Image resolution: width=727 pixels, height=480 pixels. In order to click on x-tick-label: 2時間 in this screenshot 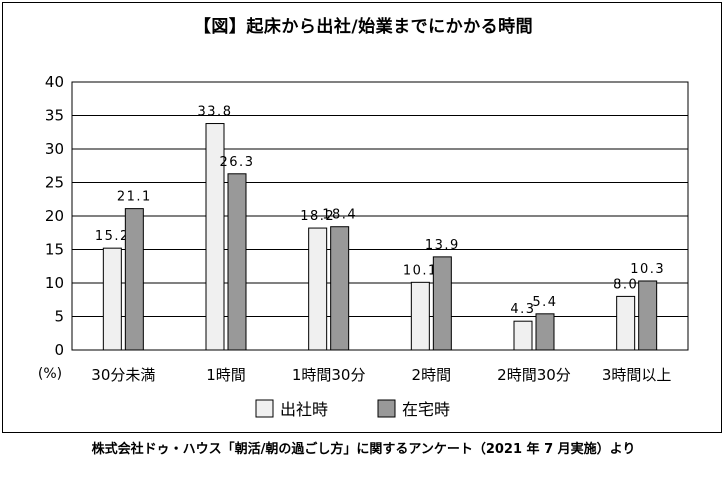, I will do `click(432, 375)`.